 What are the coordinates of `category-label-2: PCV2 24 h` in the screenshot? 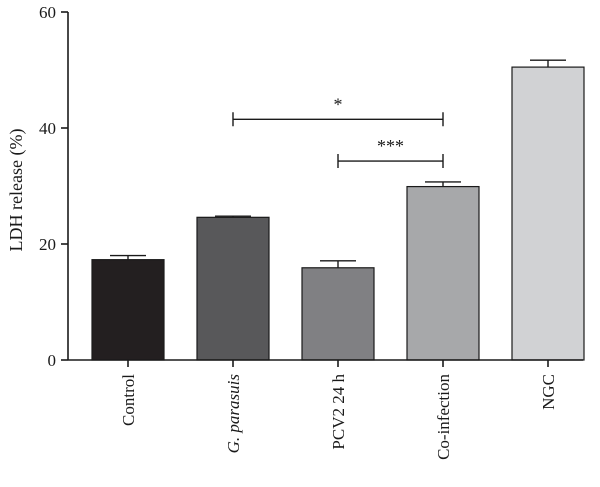 It's located at (338, 412).